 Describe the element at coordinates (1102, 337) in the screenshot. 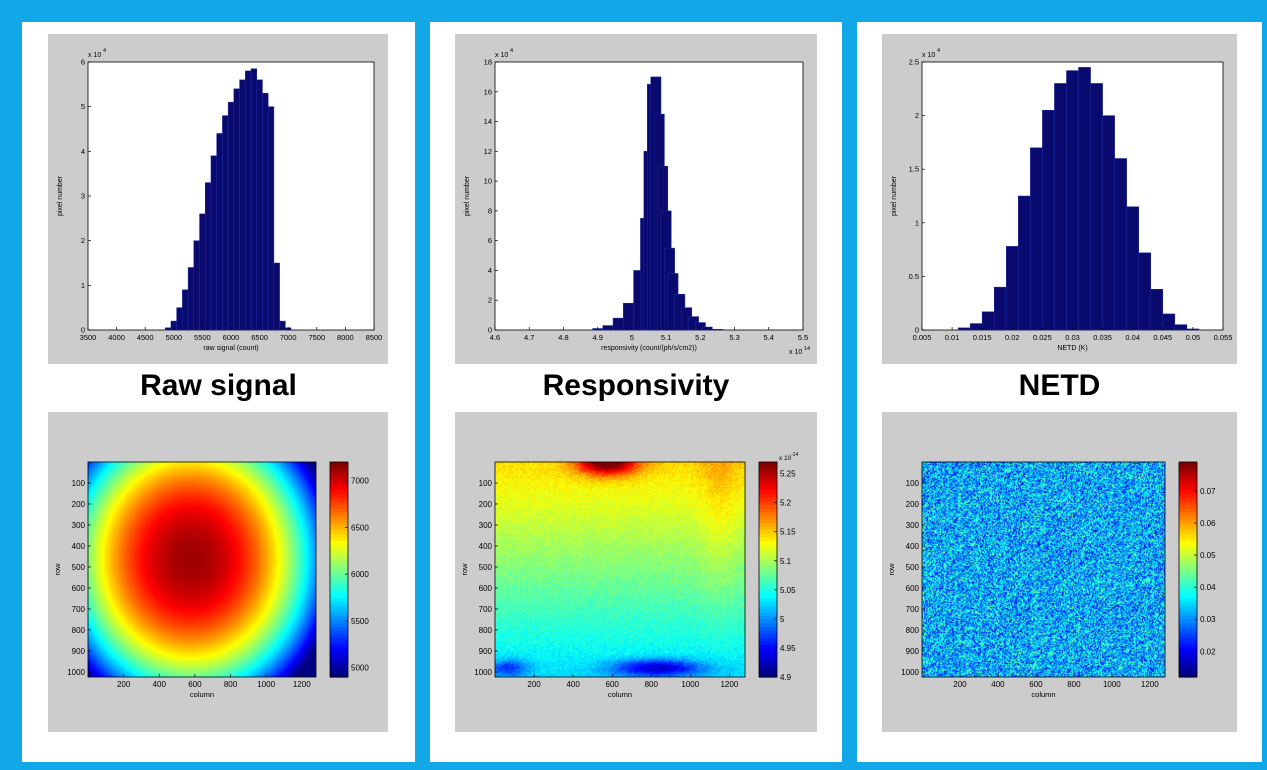

I see `x-tick-label: 0.035` at that location.